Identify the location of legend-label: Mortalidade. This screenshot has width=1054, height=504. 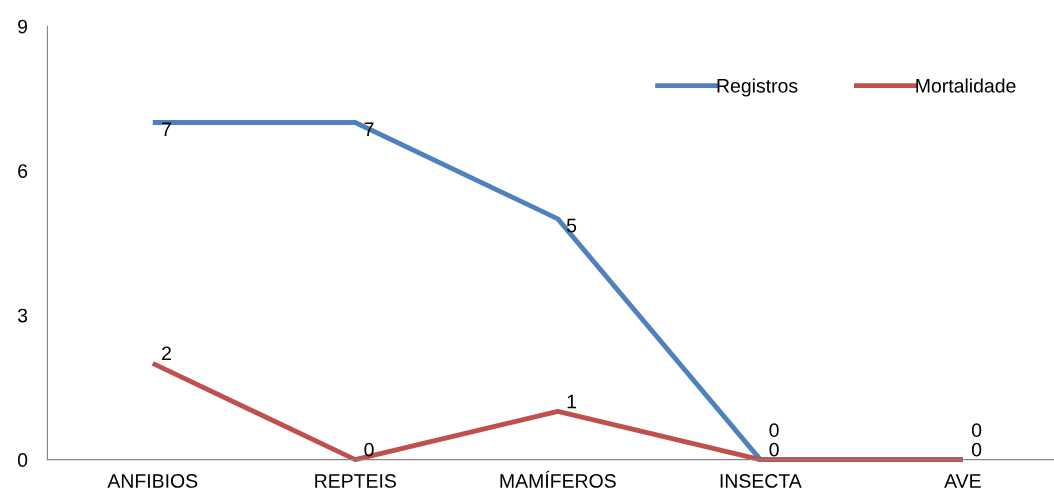
(966, 85).